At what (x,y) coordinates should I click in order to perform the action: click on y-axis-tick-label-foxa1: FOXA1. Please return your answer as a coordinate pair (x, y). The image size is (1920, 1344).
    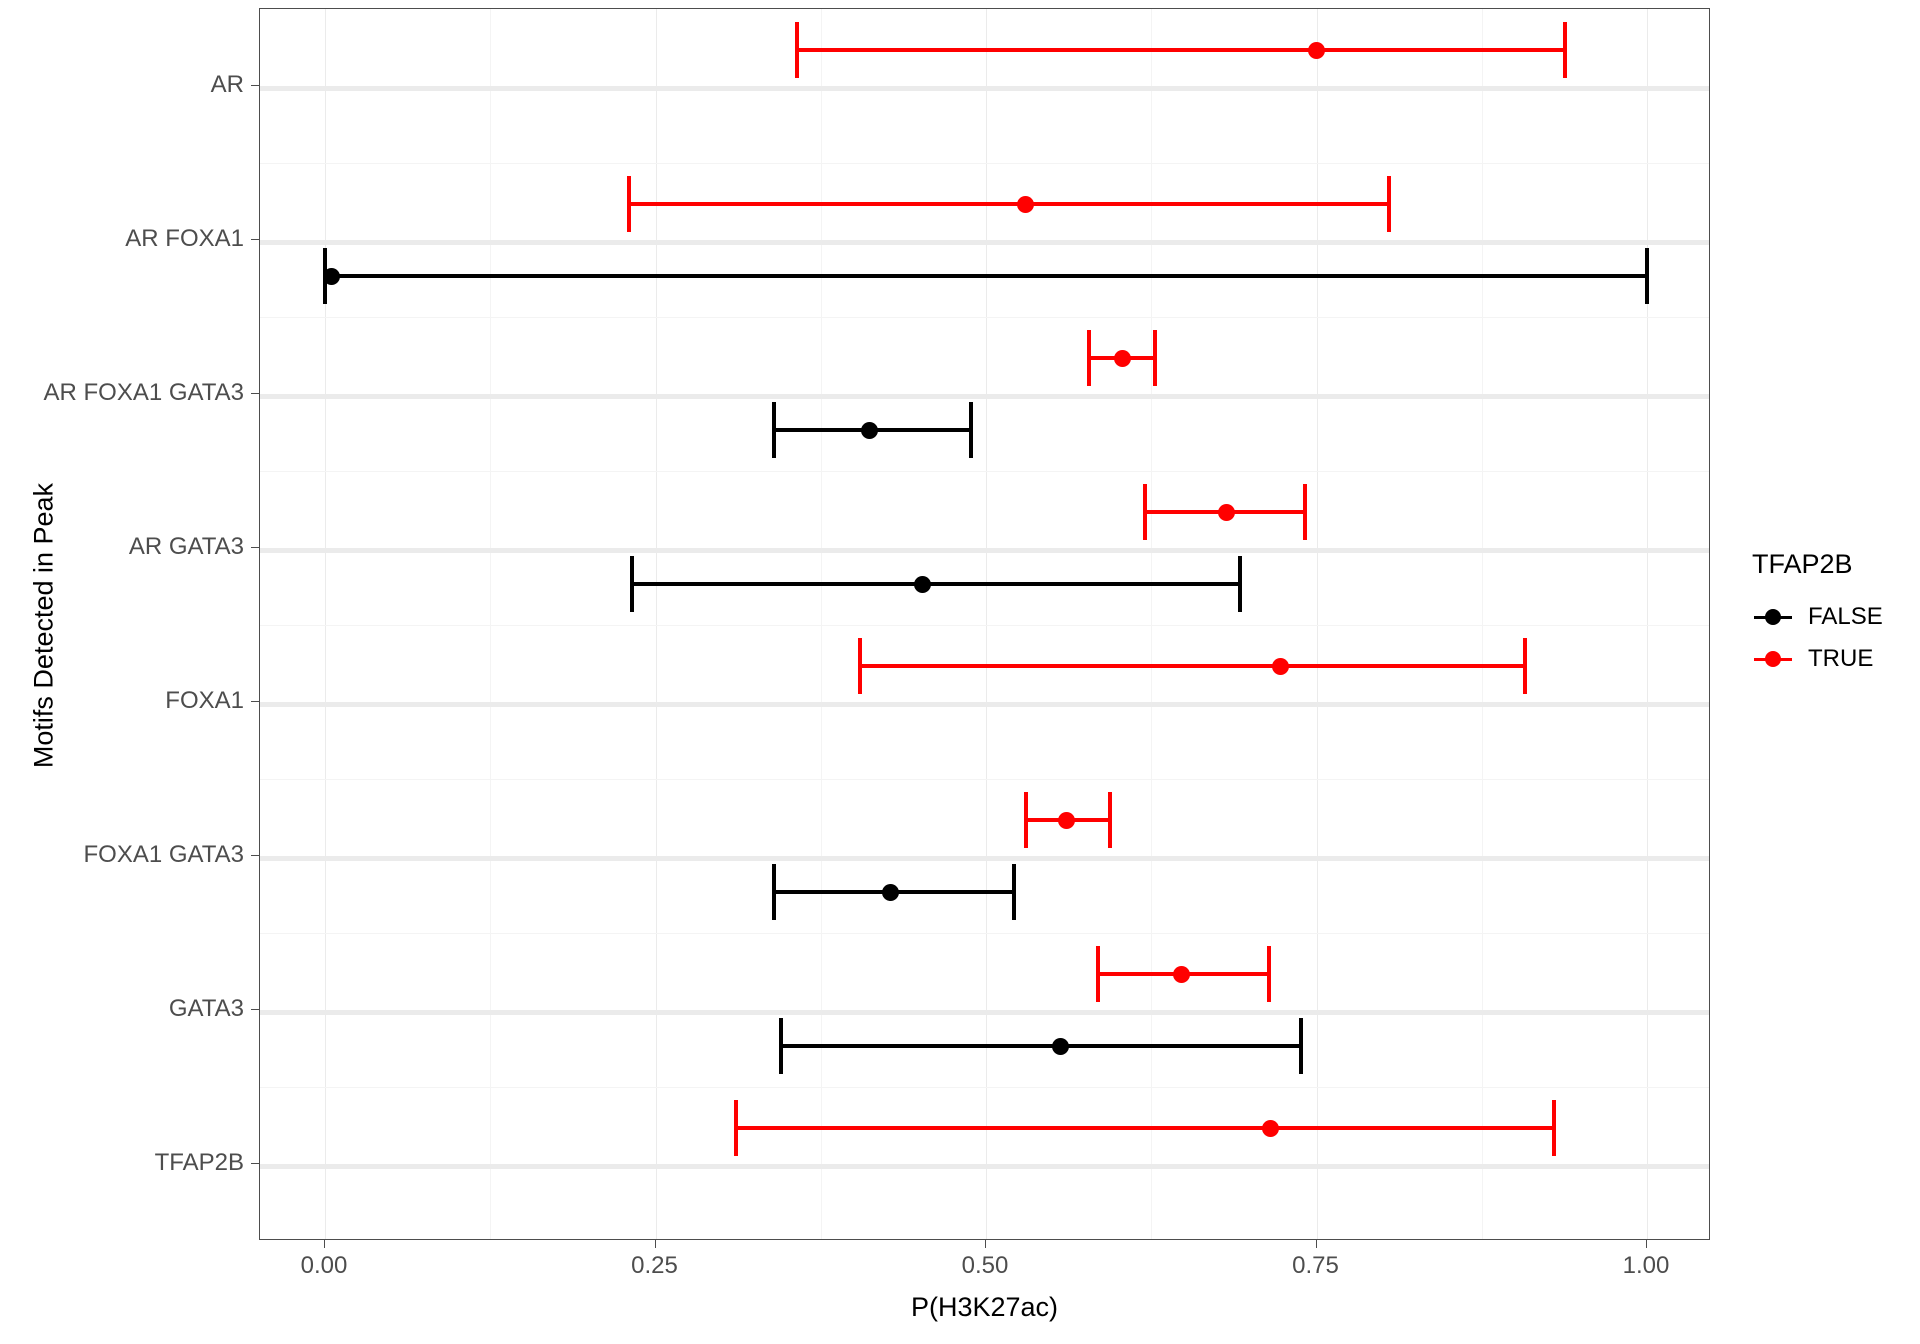
    Looking at the image, I should click on (204, 700).